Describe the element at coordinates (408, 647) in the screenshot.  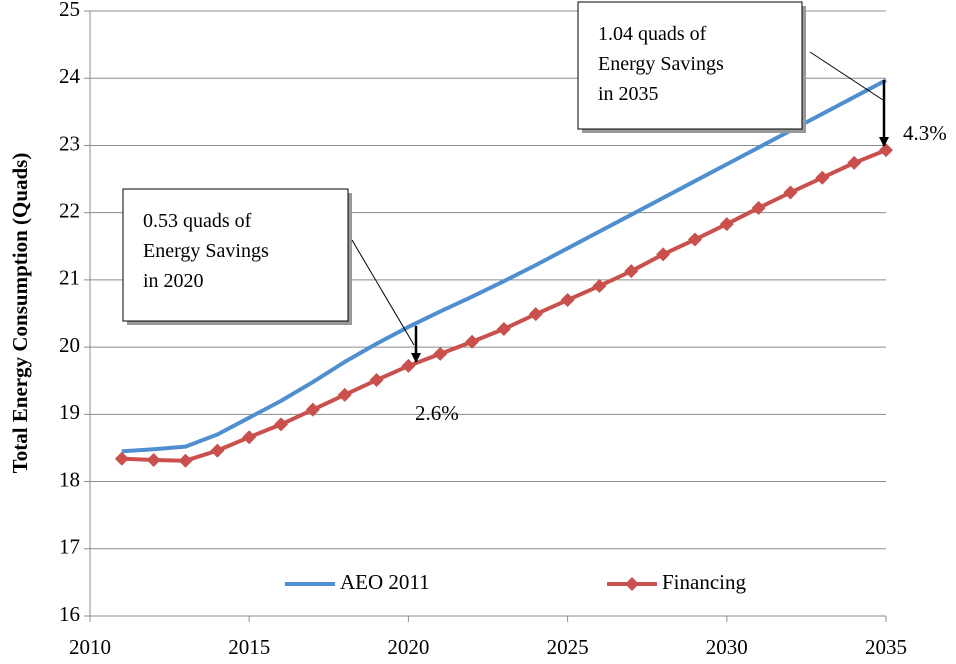
I see `x-tick-label: 2020` at that location.